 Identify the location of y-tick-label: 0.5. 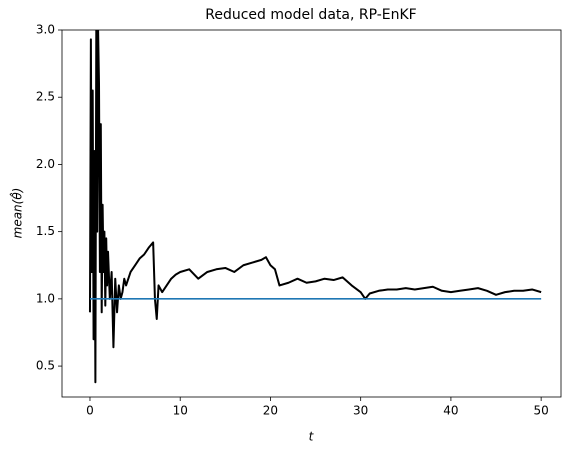
(45, 366).